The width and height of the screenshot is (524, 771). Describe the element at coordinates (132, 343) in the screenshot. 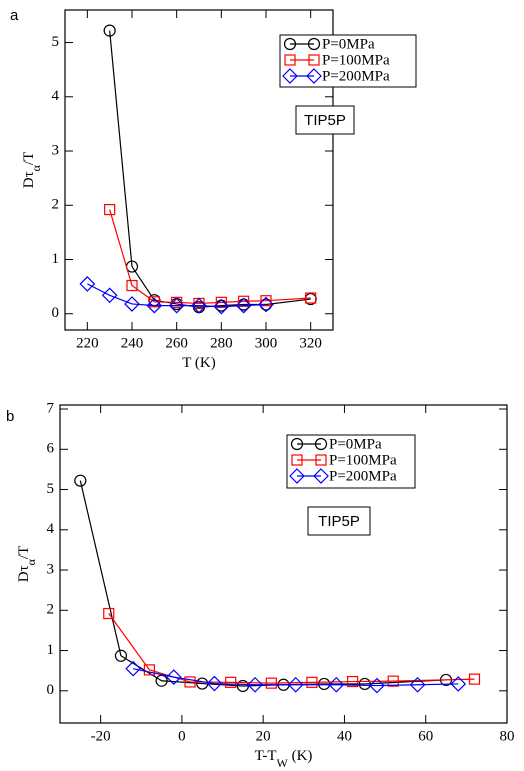

I see `x-tick-label: 240` at that location.